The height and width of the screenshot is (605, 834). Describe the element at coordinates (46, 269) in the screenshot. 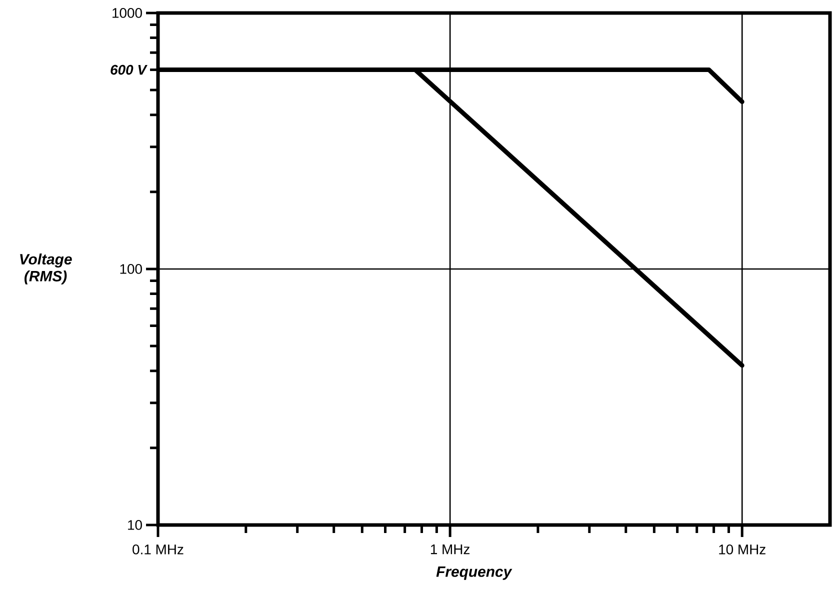

I see `y-axis-title: Voltage (RMS)` at that location.